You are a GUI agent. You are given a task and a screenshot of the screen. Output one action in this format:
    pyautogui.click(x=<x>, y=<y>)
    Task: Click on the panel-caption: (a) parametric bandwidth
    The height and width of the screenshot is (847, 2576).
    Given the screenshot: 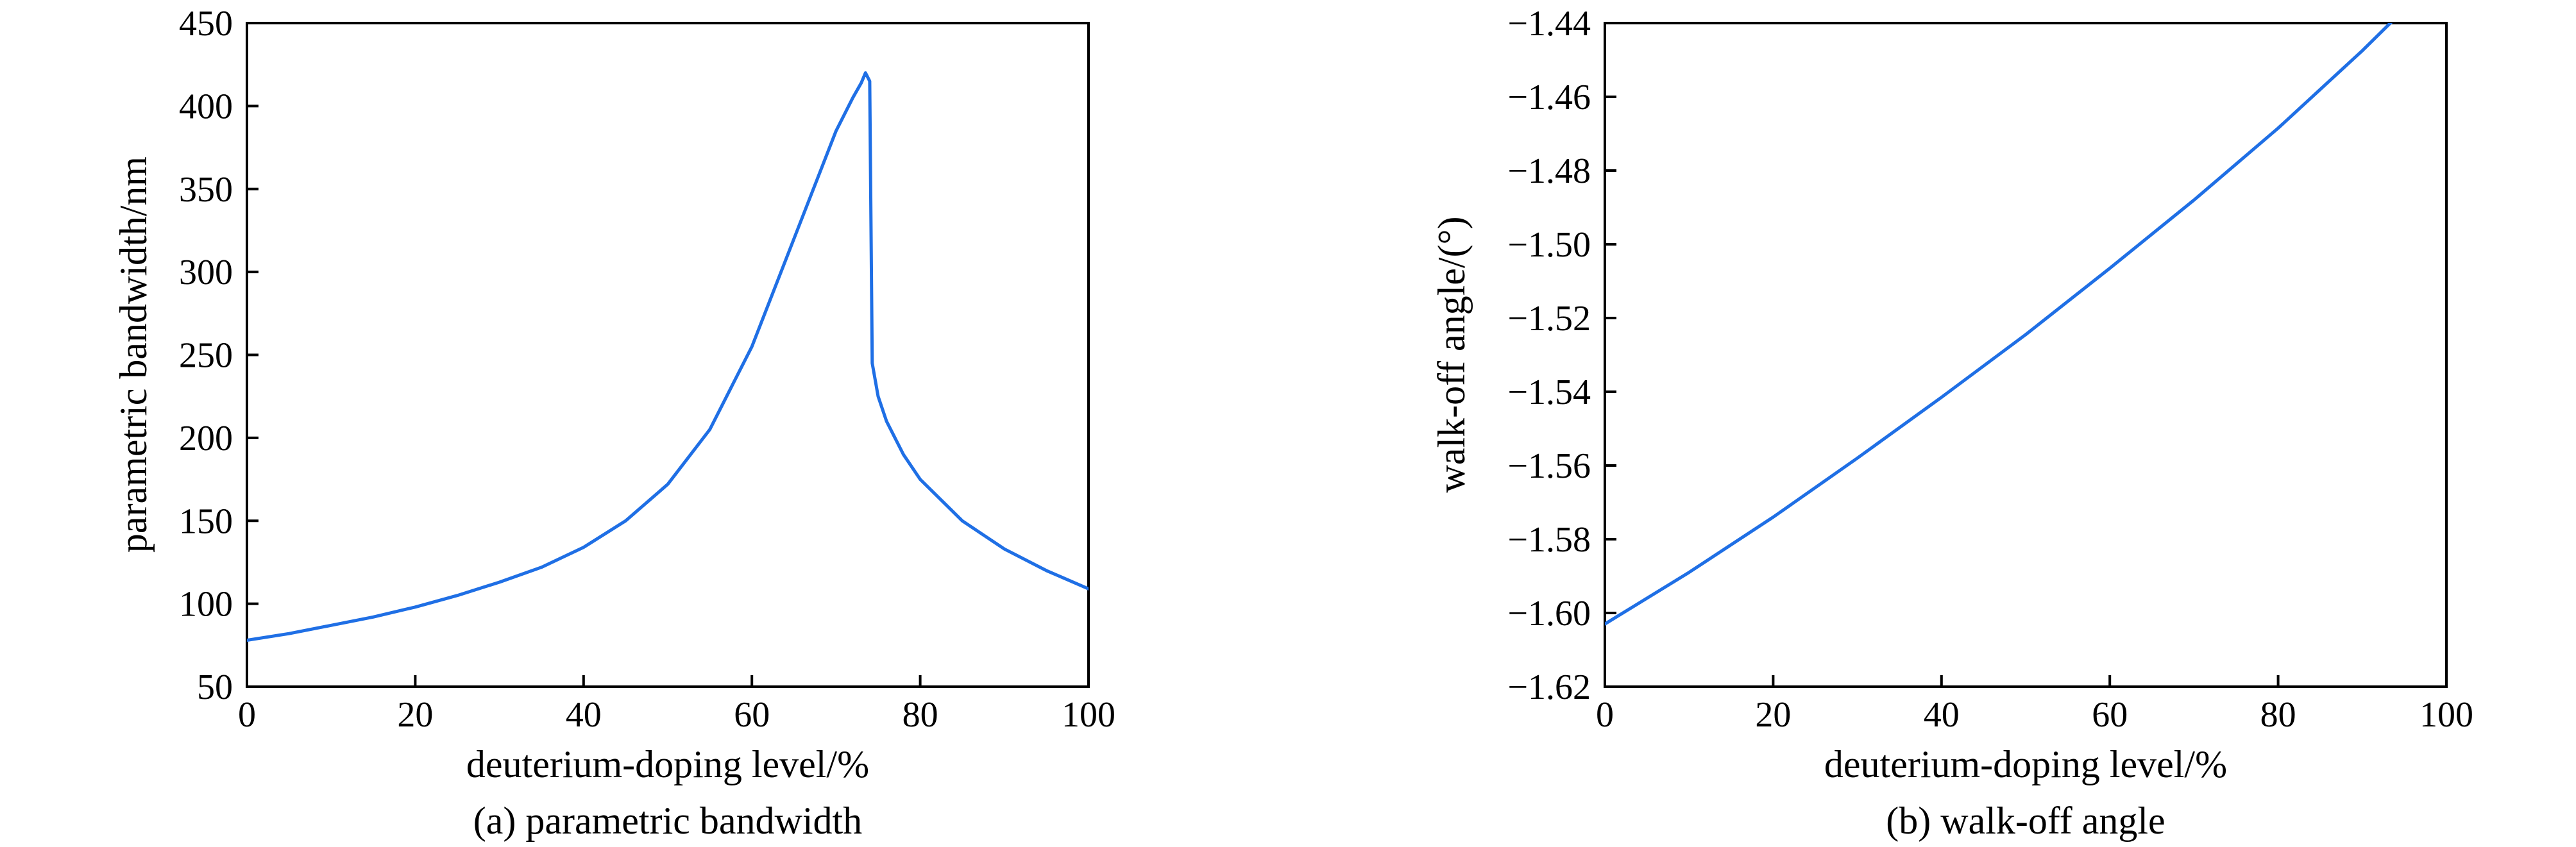 What is the action you would take?
    pyautogui.click(x=667, y=821)
    